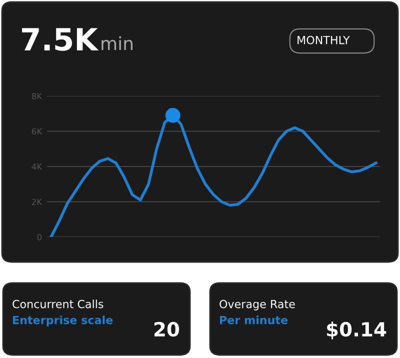 Image resolution: width=400 pixels, height=358 pixels. I want to click on text: 20, so click(167, 329).